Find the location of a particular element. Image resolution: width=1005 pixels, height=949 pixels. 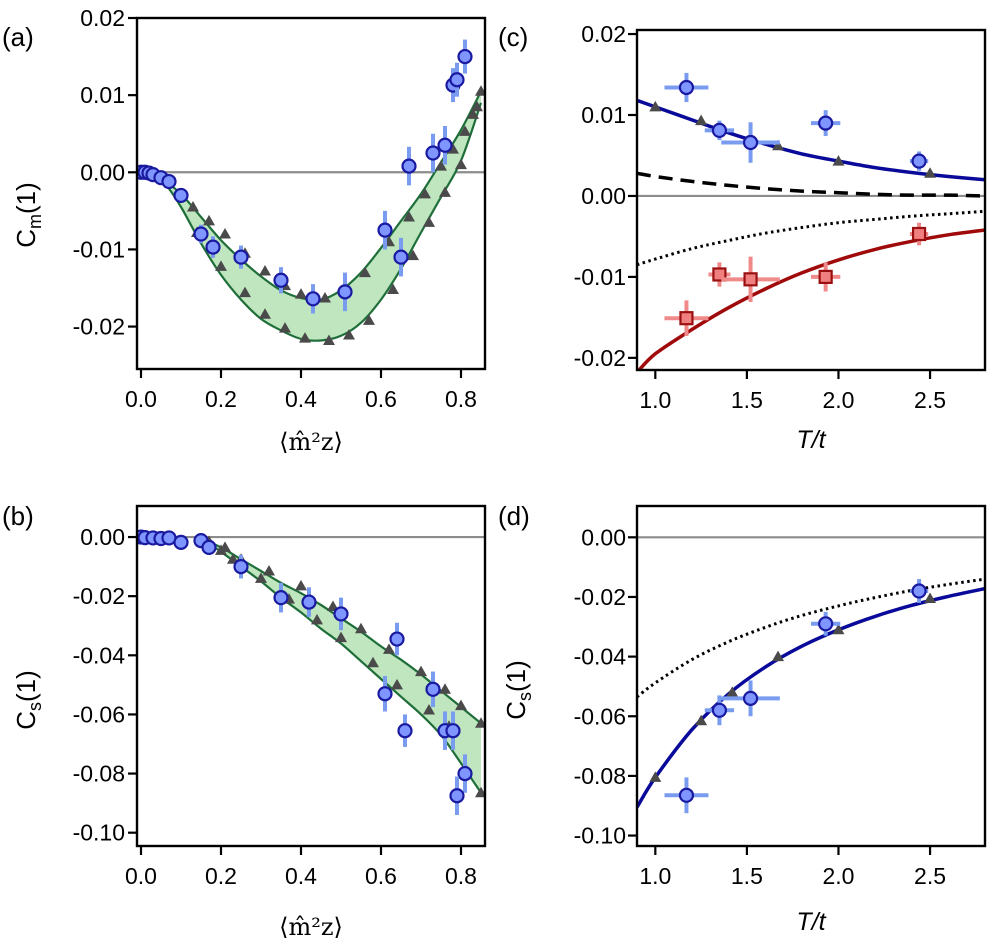

panel-label: (a) is located at coordinates (18, 37).